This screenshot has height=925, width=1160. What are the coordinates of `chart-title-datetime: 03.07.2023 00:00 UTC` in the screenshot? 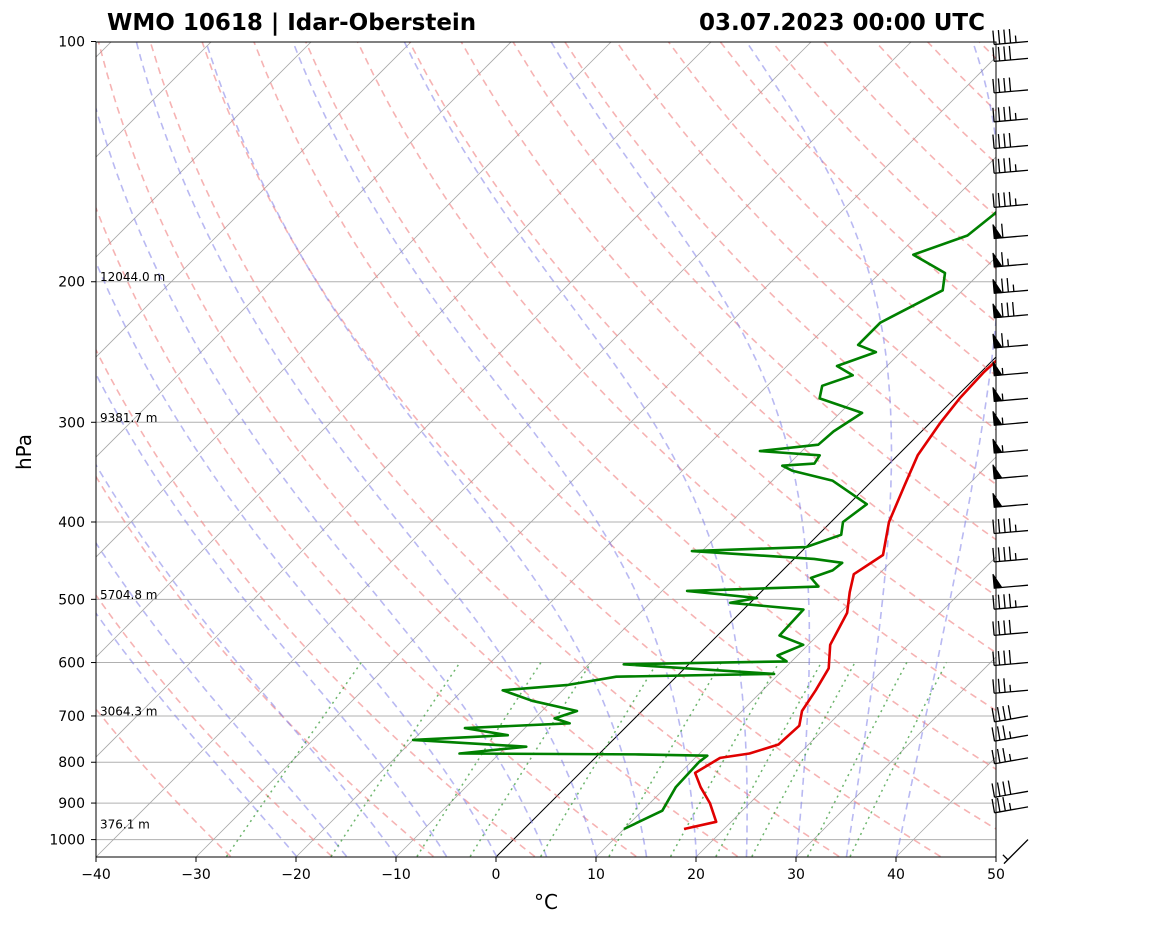 It's located at (842, 23).